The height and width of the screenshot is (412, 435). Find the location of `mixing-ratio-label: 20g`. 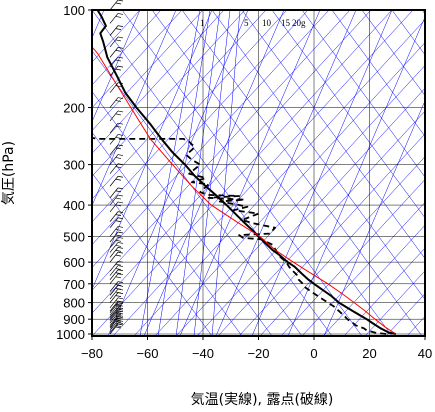

mixing-ratio-label: 20g is located at coordinates (299, 23).